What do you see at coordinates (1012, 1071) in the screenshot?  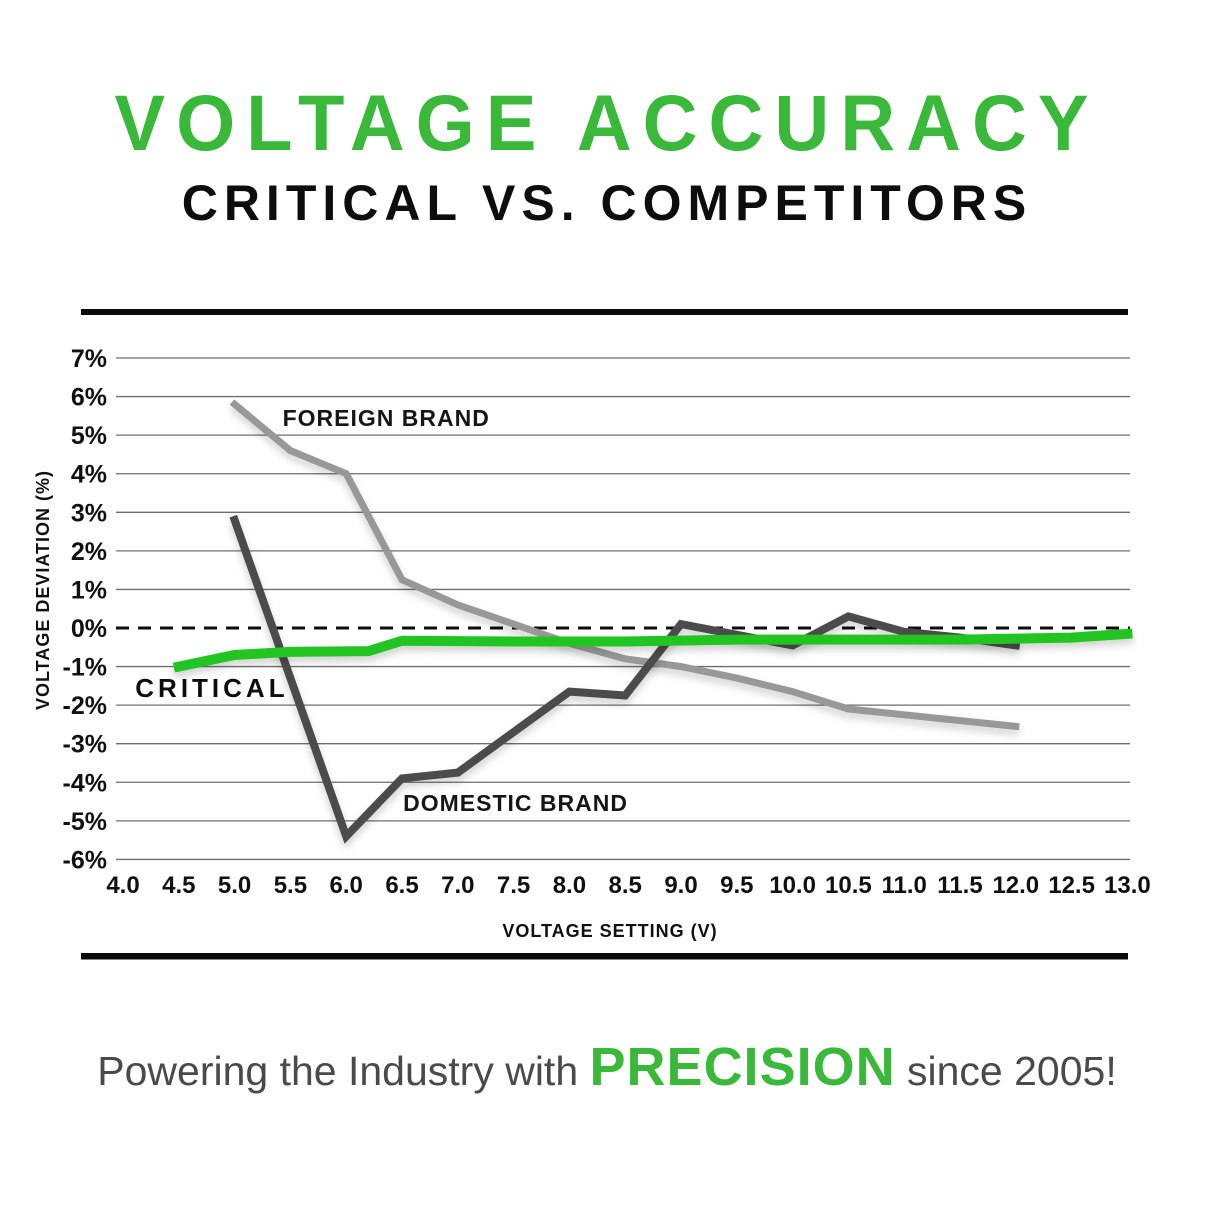 I see `tagline-suffix: since 2005!` at bounding box center [1012, 1071].